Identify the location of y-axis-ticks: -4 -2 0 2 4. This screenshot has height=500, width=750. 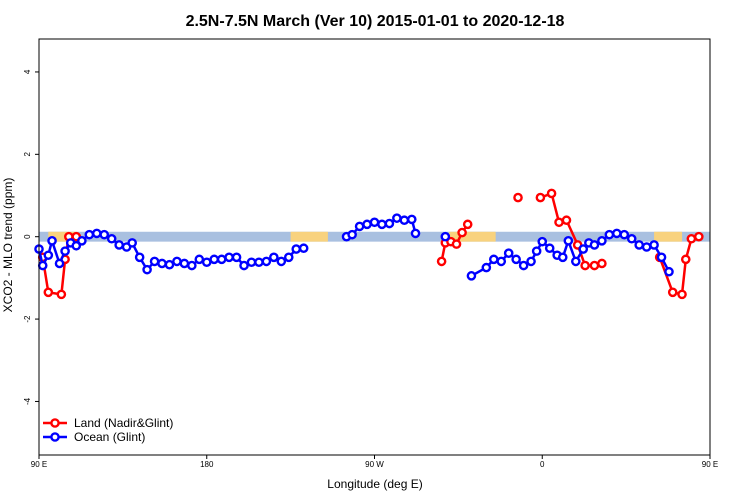
(31, 237).